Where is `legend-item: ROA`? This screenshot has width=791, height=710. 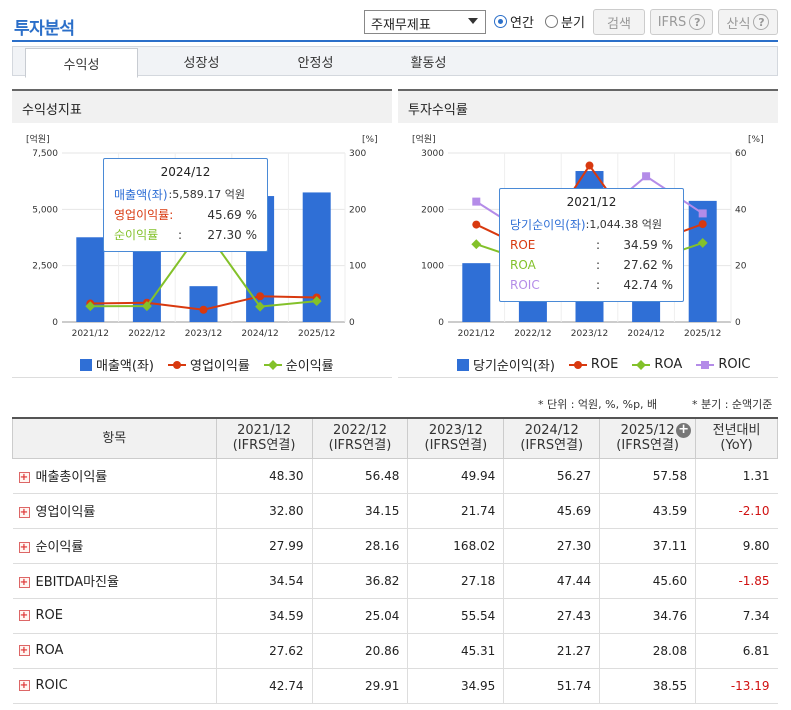
legend-item: ROA is located at coordinates (657, 364).